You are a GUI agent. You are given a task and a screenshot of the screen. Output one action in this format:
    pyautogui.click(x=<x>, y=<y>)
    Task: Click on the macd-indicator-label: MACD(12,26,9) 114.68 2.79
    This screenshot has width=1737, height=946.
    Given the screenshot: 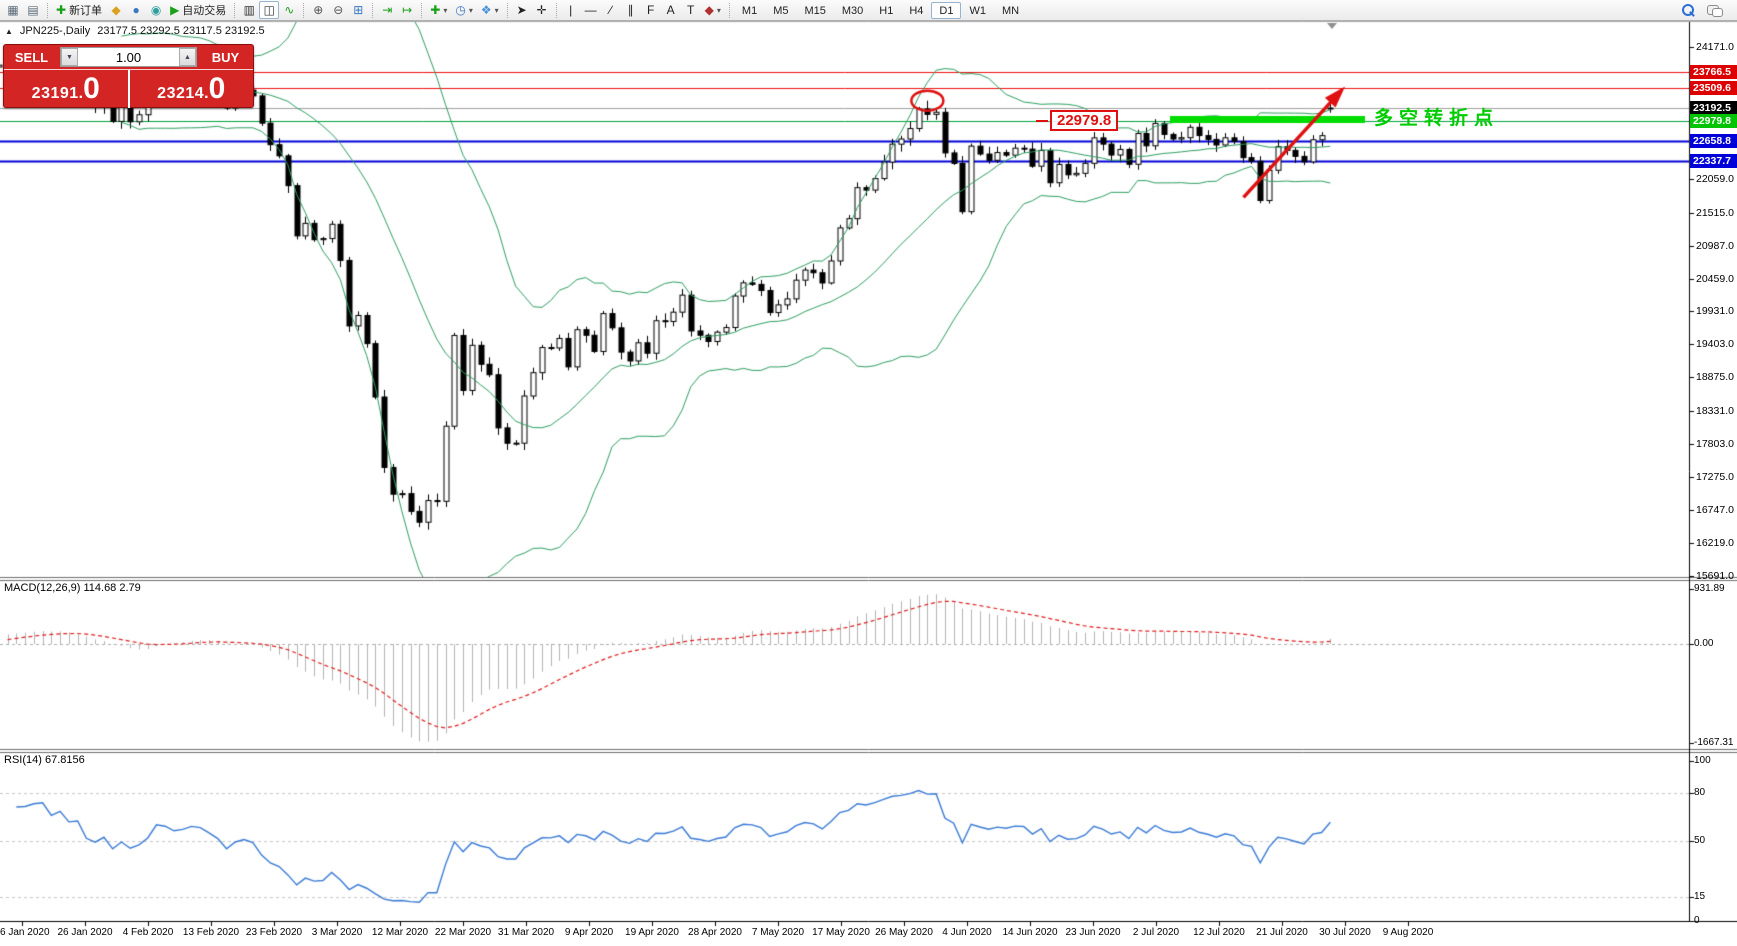 What is the action you would take?
    pyautogui.click(x=72, y=588)
    